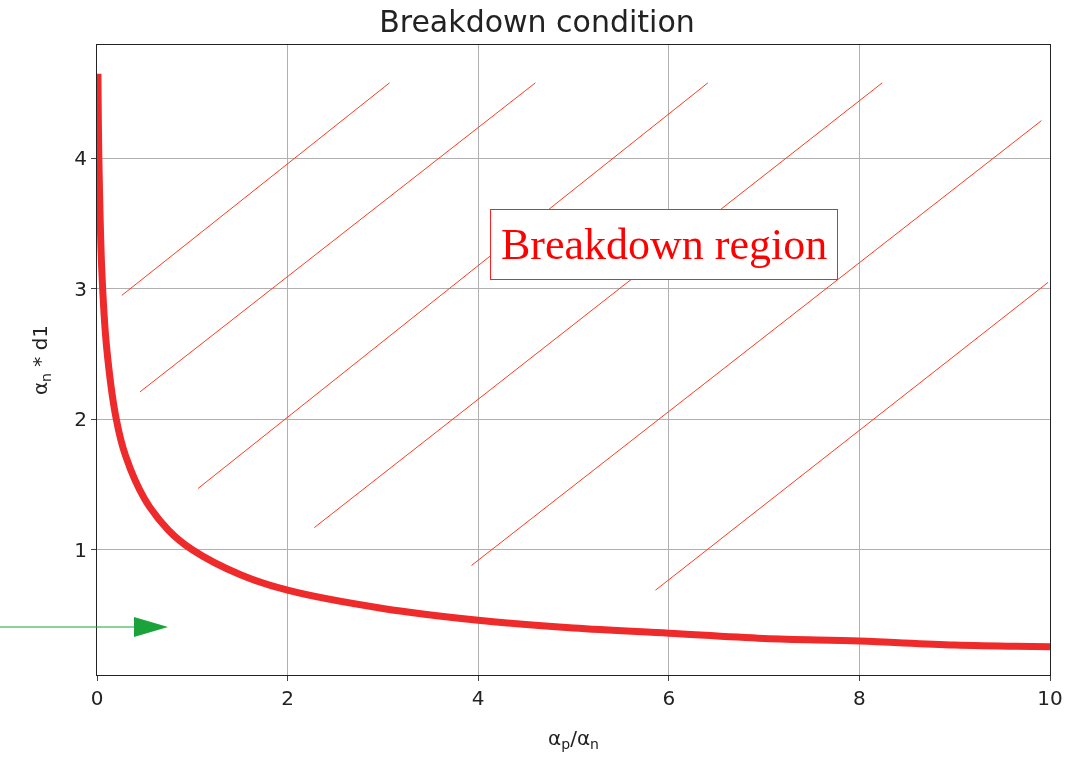  Describe the element at coordinates (664, 244) in the screenshot. I see `annotation: Breakdown region` at that location.